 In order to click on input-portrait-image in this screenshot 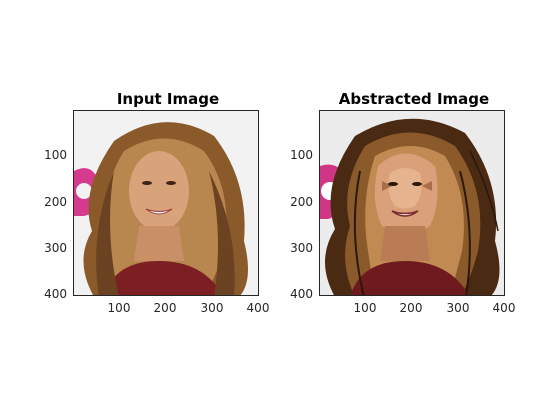, I will do `click(166, 203)`.